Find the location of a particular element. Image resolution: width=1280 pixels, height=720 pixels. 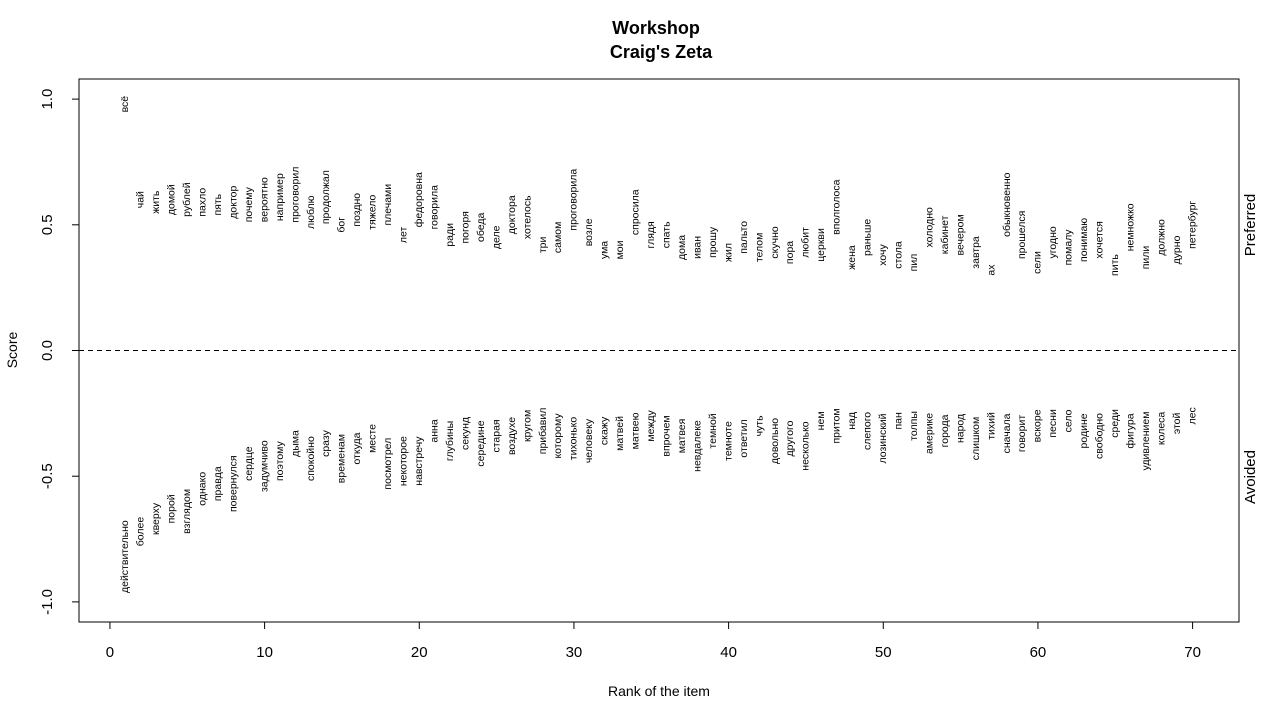

word-point: некоторое is located at coordinates (404, 461).